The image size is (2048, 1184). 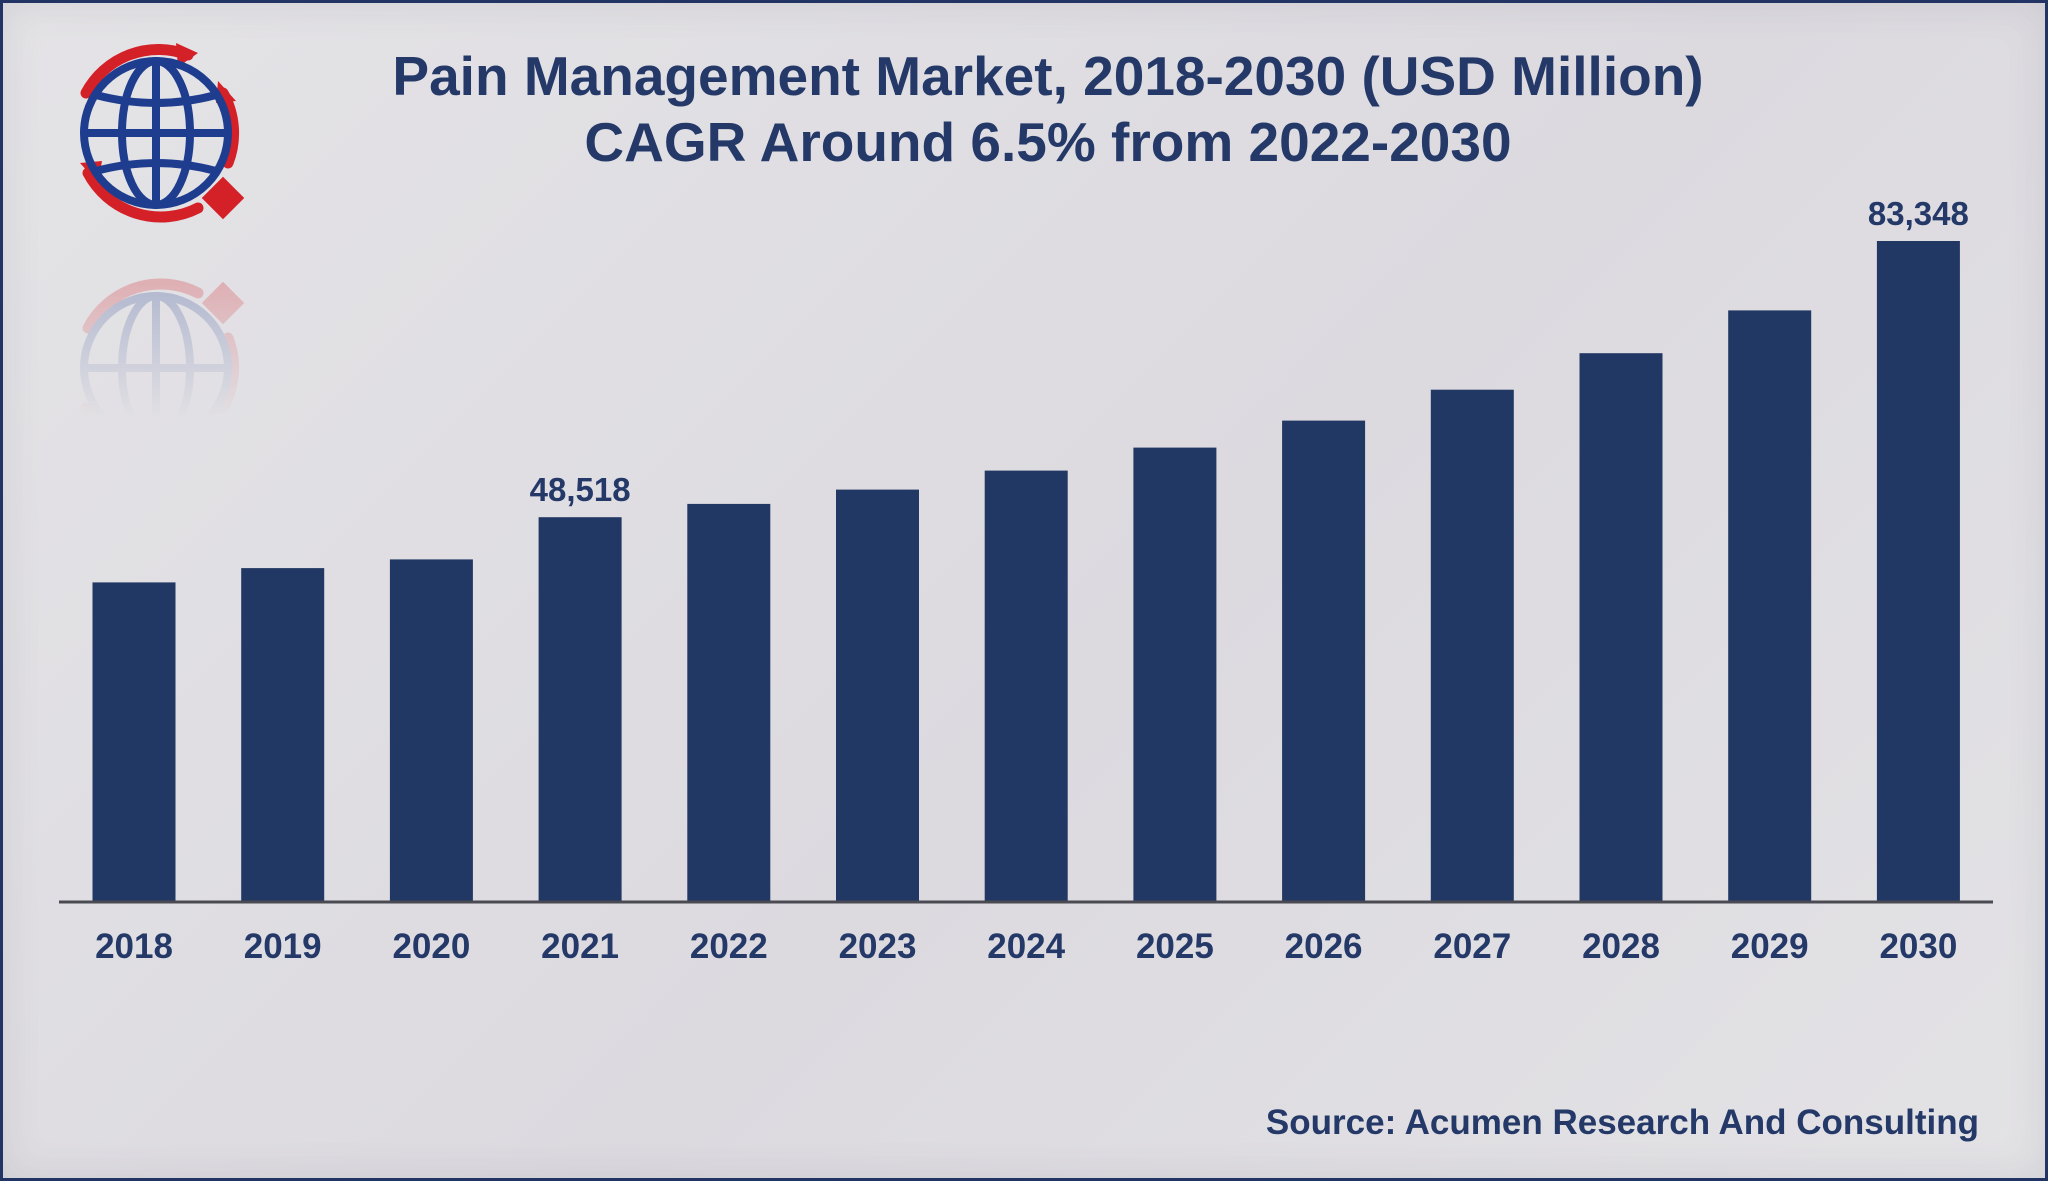 I want to click on x-tick-label-2020: 2020, so click(x=431, y=946).